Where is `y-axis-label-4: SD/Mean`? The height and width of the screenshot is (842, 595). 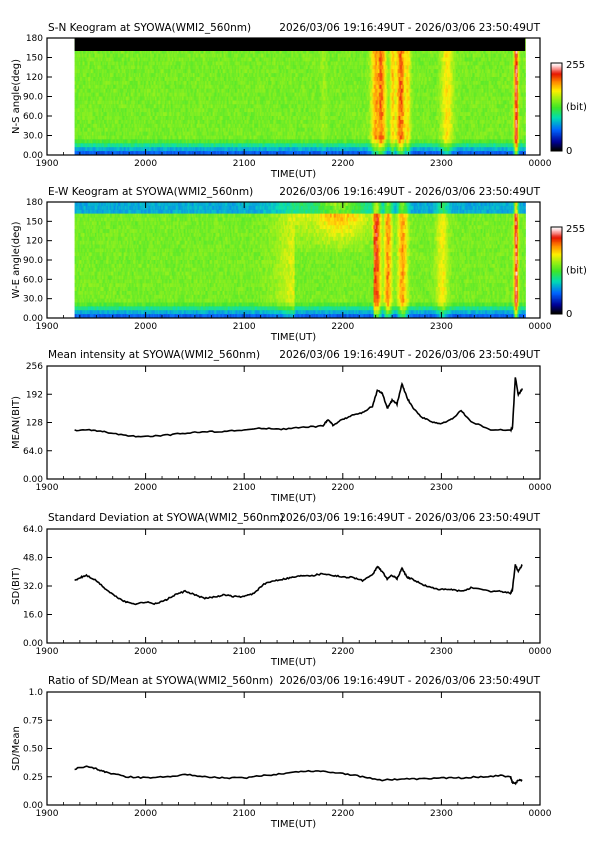 y-axis-label-4: SD/Mean is located at coordinates (16, 748).